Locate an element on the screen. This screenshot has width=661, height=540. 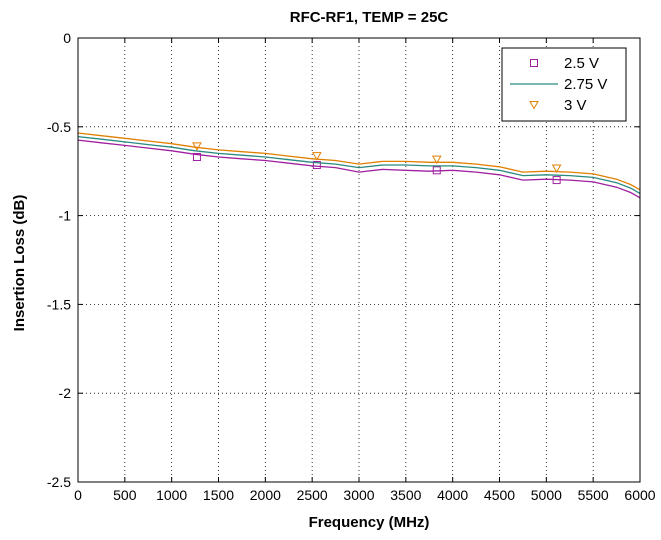
x-tick-label: 4000 is located at coordinates (452, 495).